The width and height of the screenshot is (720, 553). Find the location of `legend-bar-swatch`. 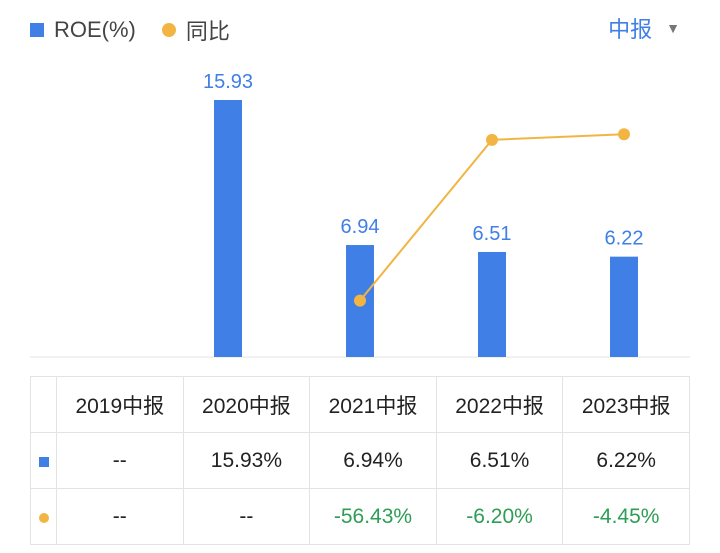

legend-bar-swatch is located at coordinates (37, 30).